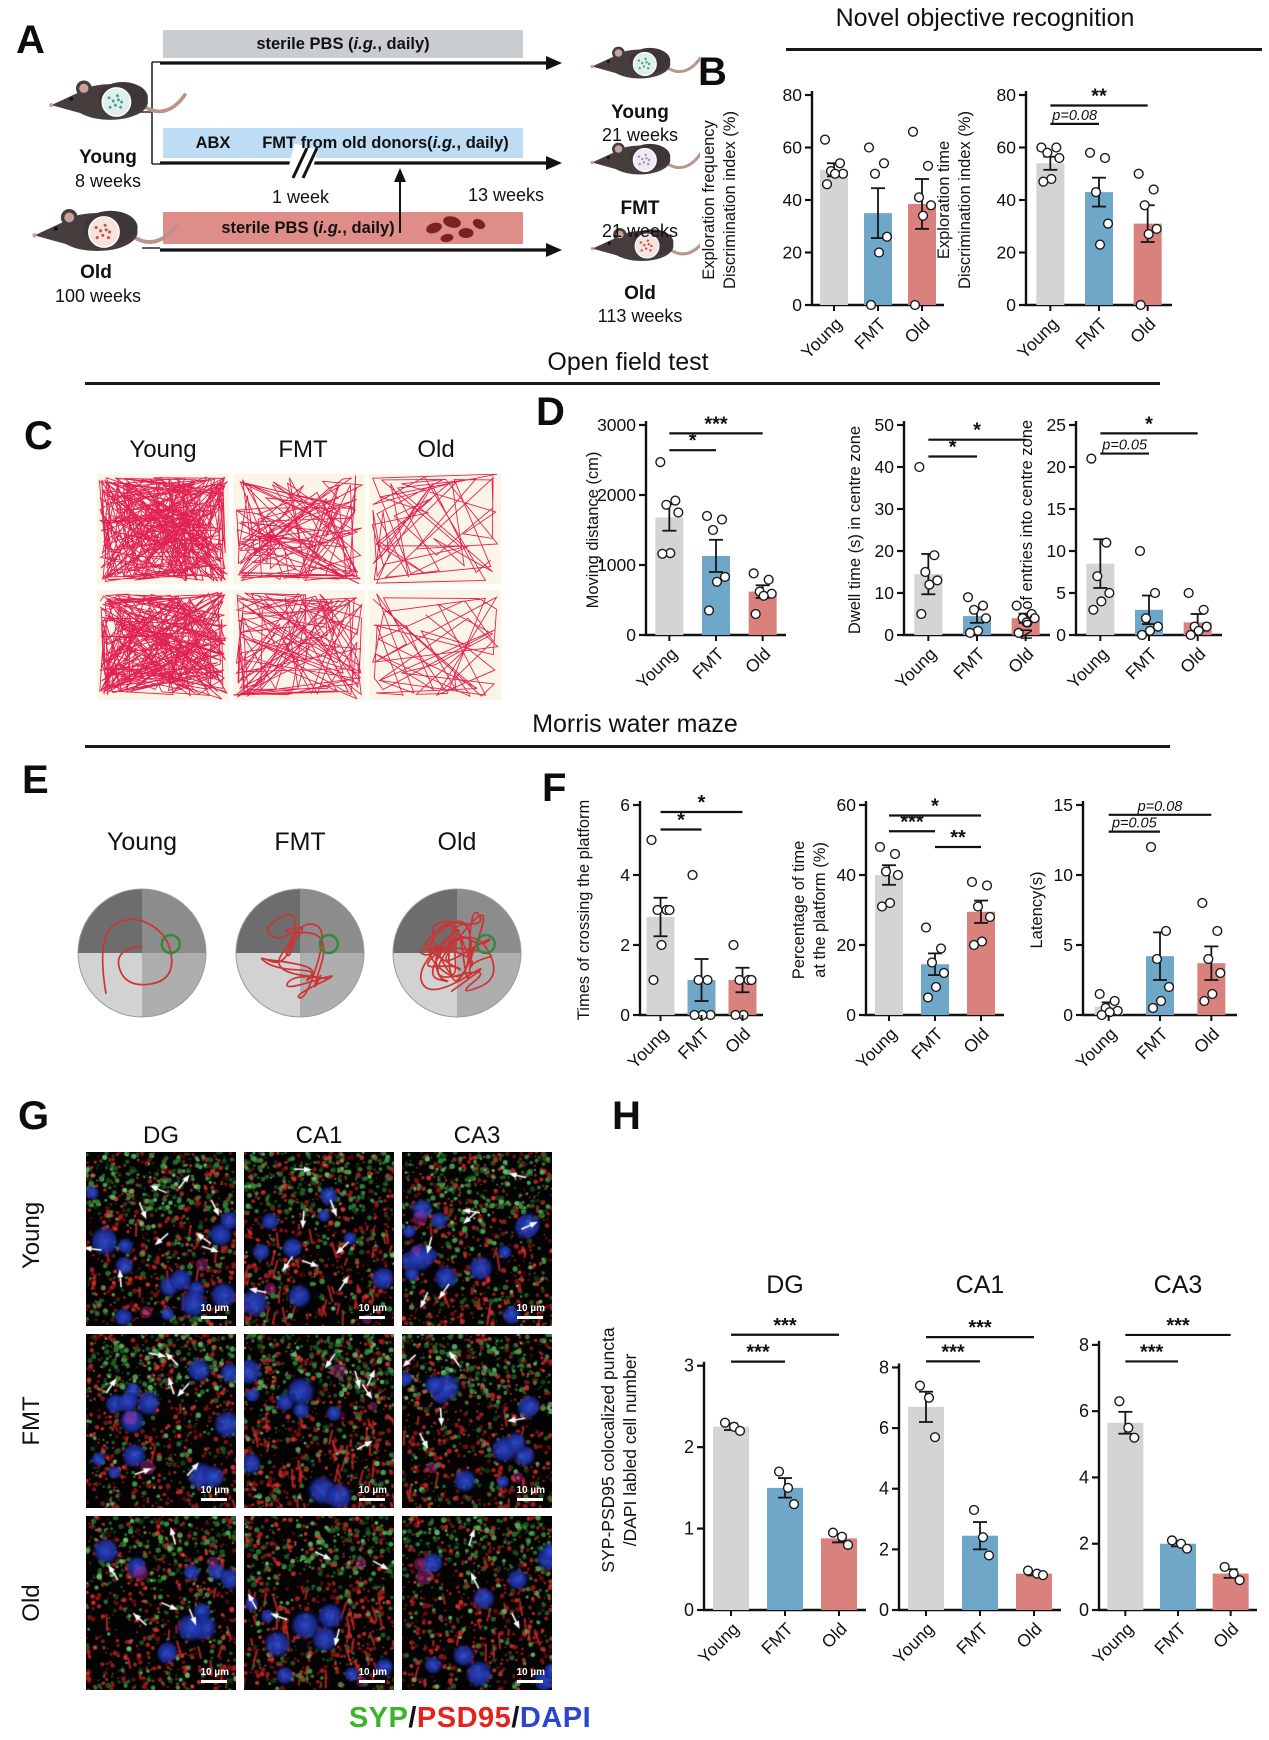  I want to click on g-col-ca1: CA1, so click(319, 1135).